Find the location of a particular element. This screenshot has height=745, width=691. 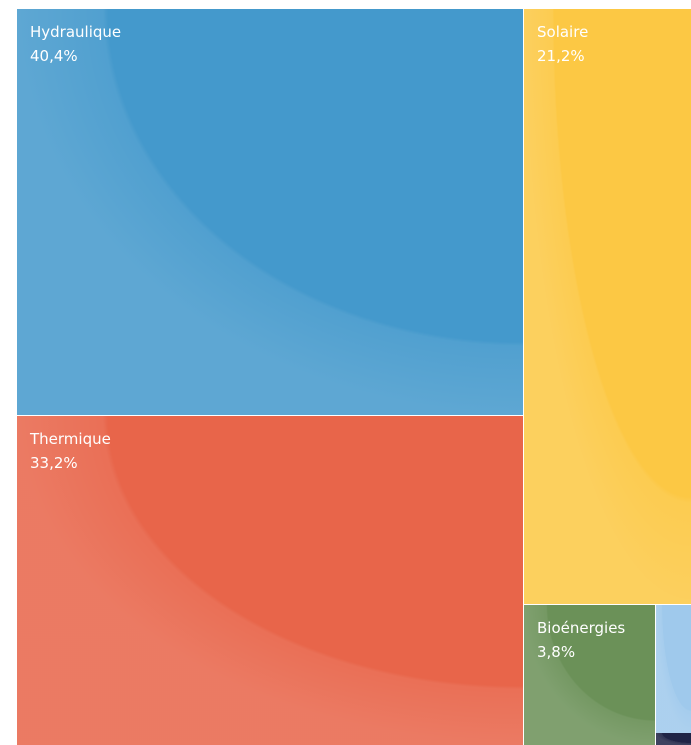

tile-name-solaire: Solaire is located at coordinates (562, 32).